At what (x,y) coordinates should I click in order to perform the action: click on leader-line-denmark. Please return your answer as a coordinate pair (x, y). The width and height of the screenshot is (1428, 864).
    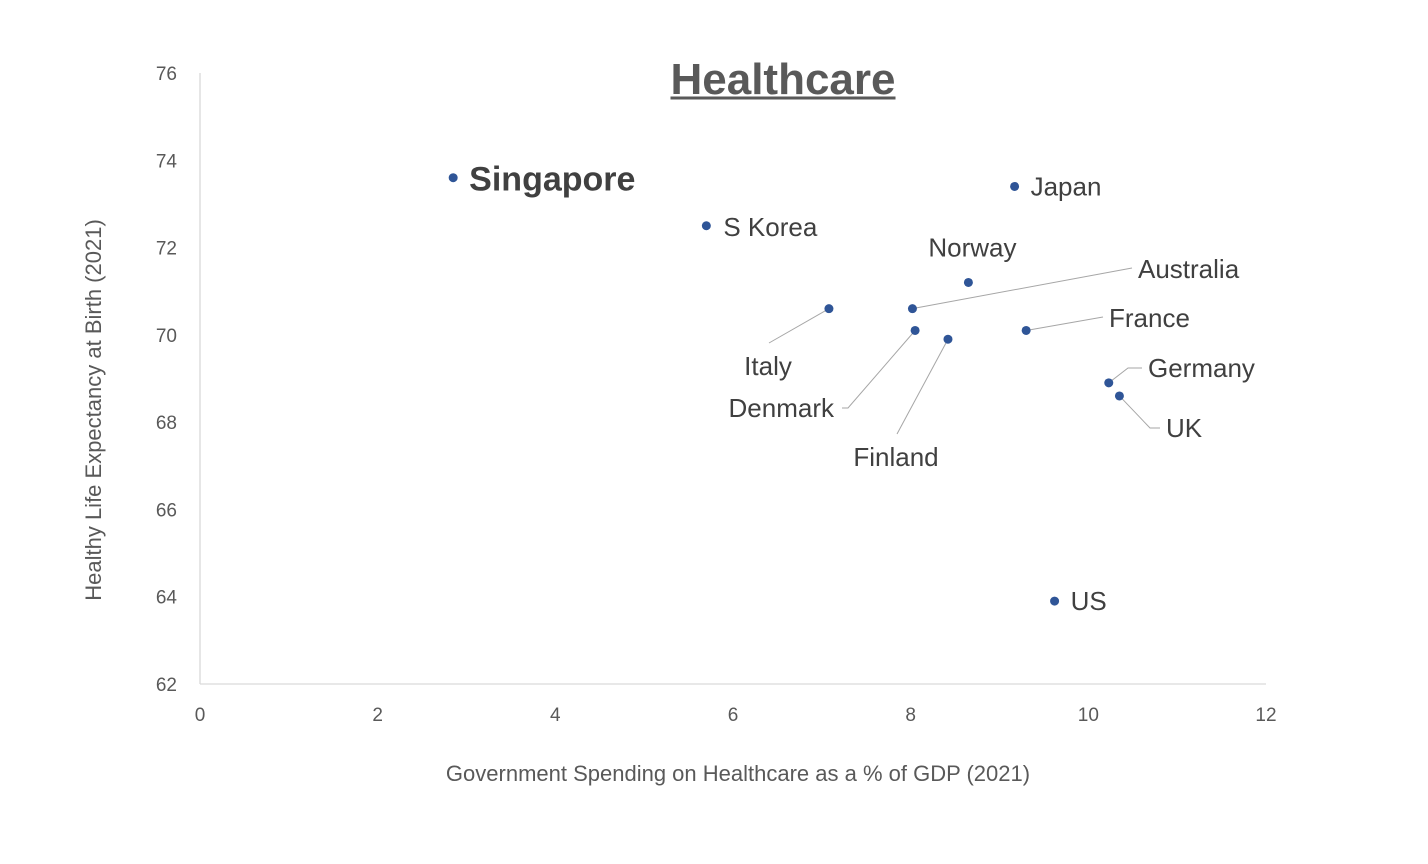
    Looking at the image, I should click on (879, 369).